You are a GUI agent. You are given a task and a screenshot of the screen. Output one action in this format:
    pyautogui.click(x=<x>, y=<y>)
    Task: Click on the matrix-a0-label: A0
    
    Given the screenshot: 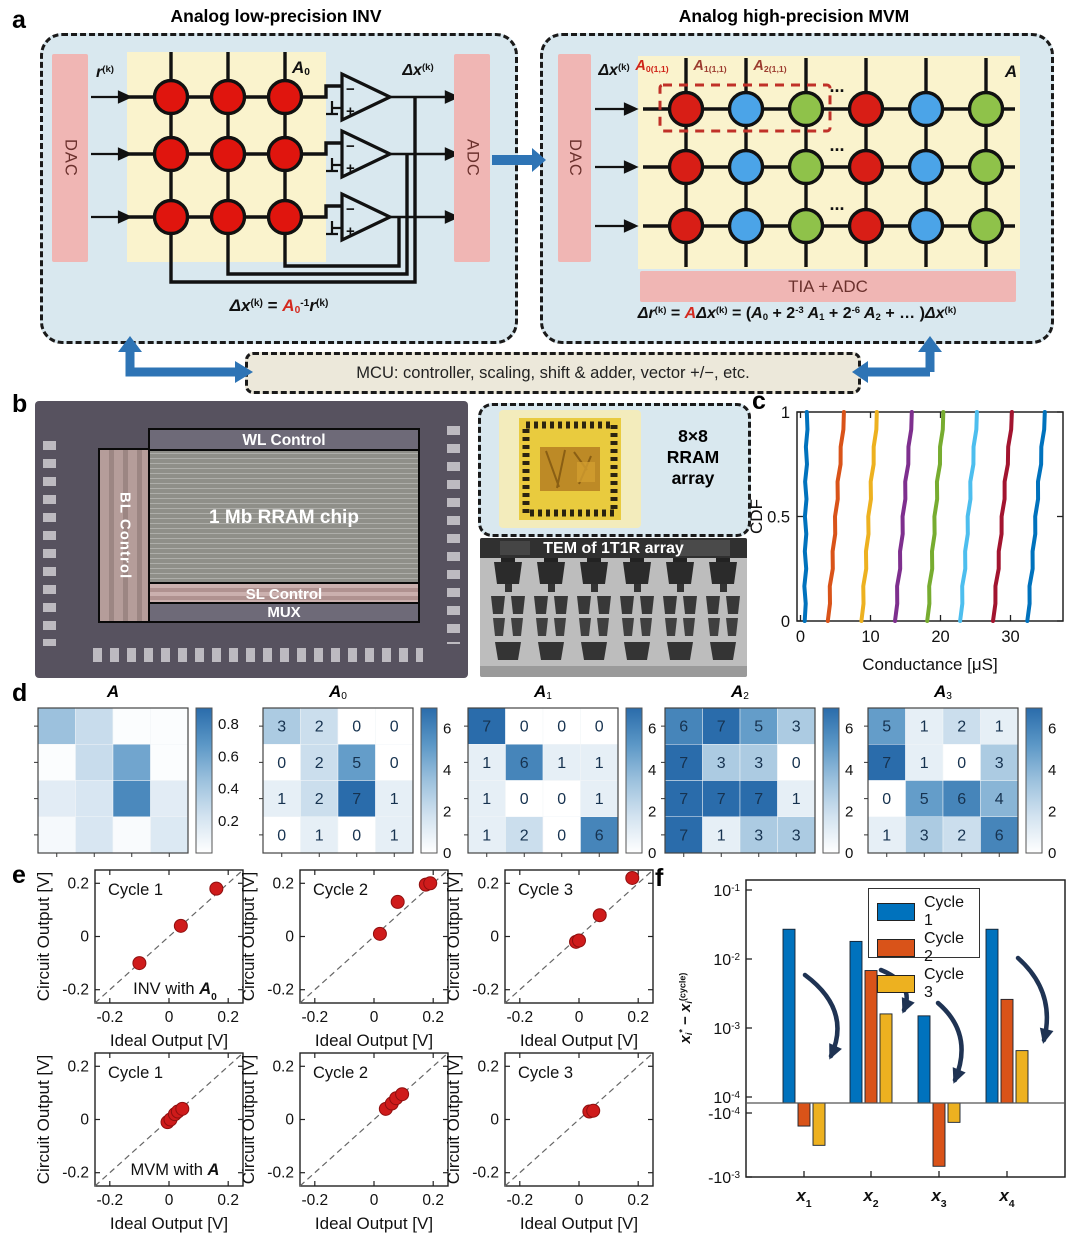 What is the action you would take?
    pyautogui.click(x=301, y=68)
    